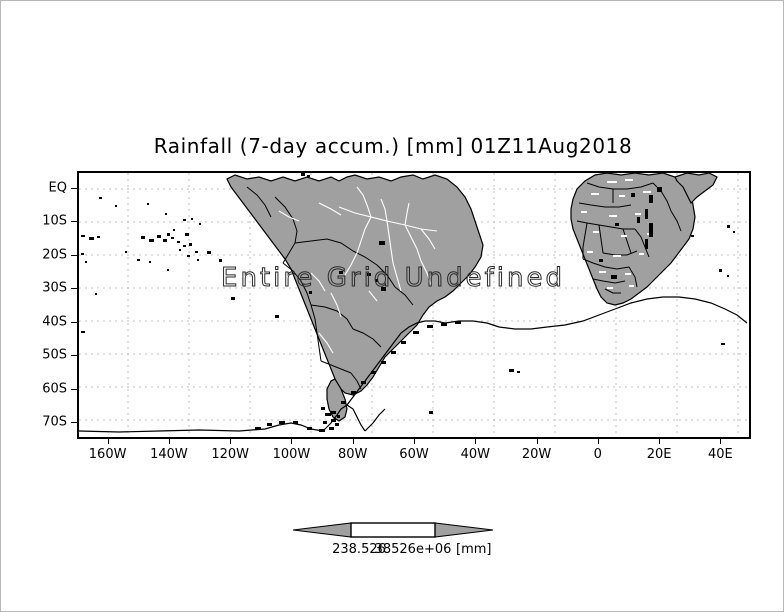  Describe the element at coordinates (169, 454) in the screenshot. I see `x-axis-label: 140W` at that location.